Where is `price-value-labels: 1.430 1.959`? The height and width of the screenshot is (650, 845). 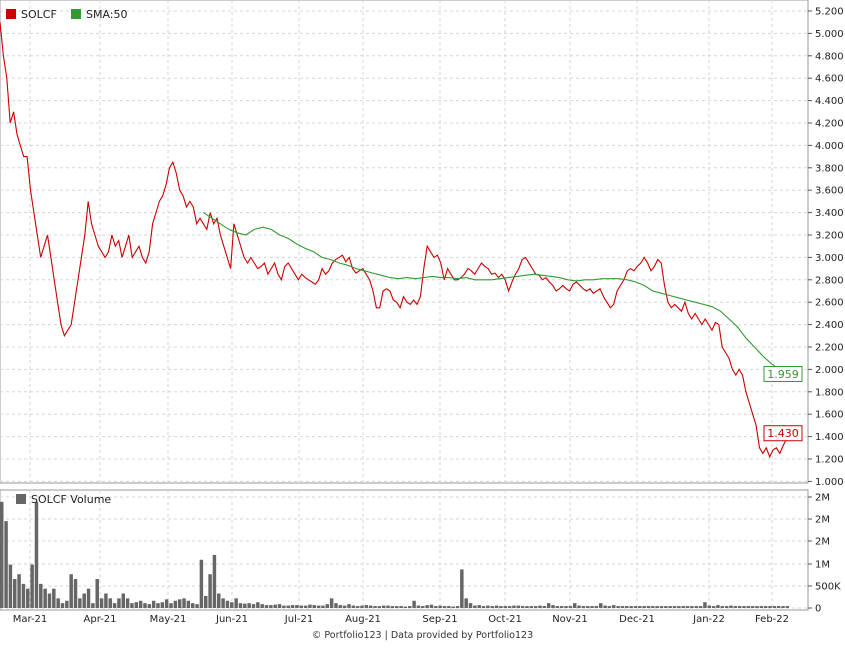 price-value-labels: 1.430 1.959 is located at coordinates (783, 403).